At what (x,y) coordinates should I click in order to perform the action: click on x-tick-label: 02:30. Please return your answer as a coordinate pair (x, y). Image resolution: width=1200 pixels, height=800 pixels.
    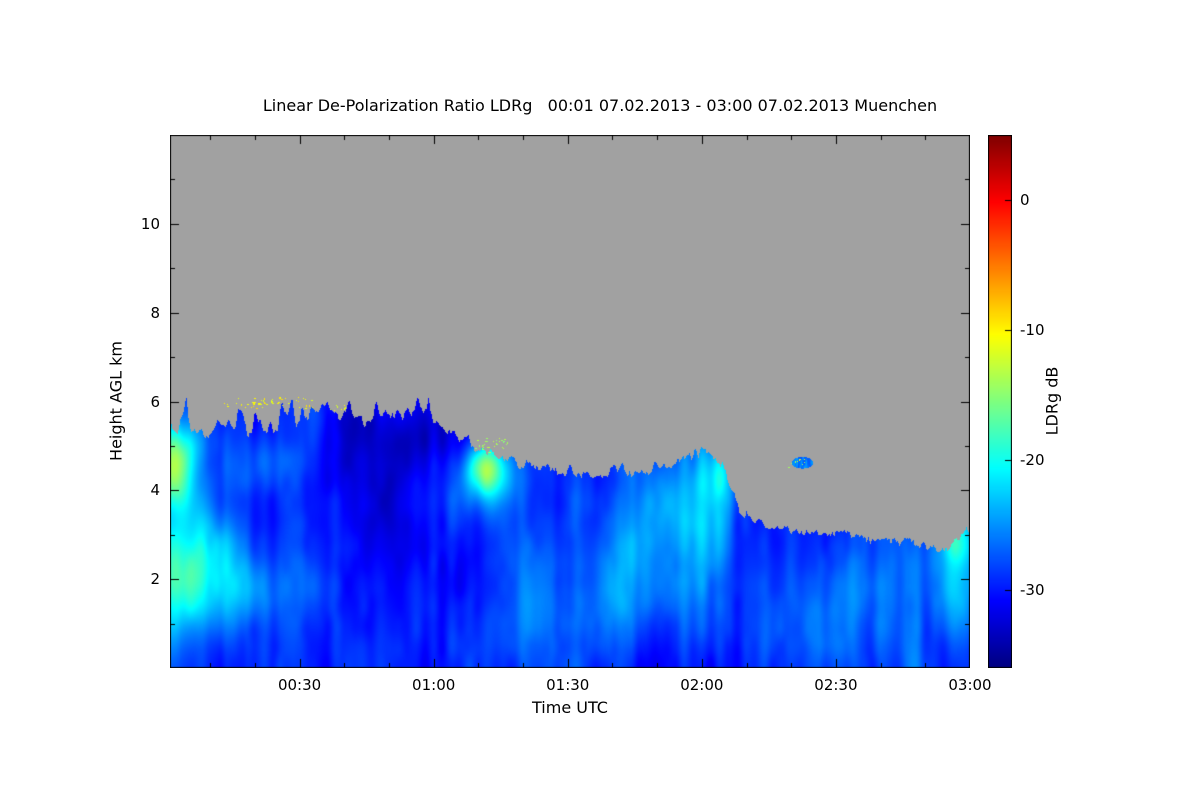
    Looking at the image, I should click on (836, 685).